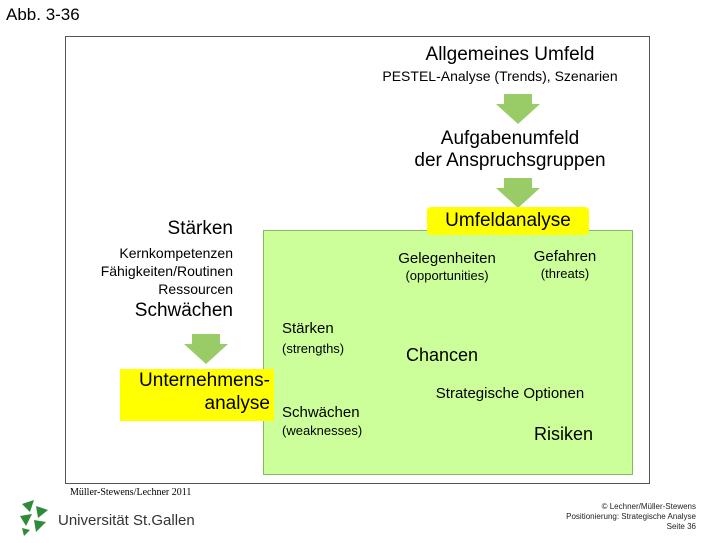 The image size is (720, 543). Describe the element at coordinates (510, 160) in the screenshot. I see `task-environment-line2: der Anspruchsgruppen` at that location.